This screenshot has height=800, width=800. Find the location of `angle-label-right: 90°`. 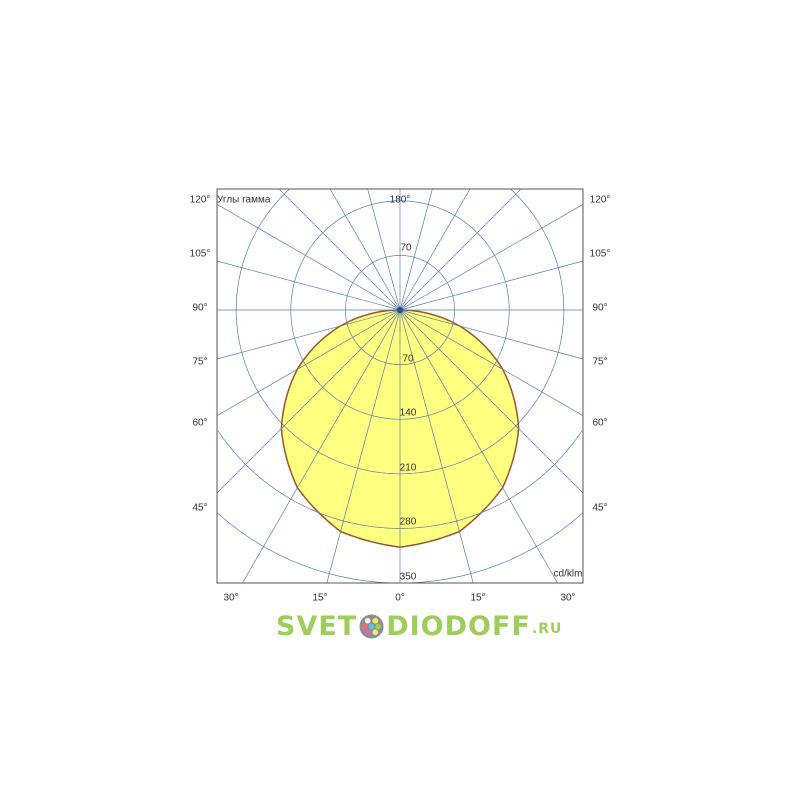

angle-label-right: 90° is located at coordinates (600, 308).